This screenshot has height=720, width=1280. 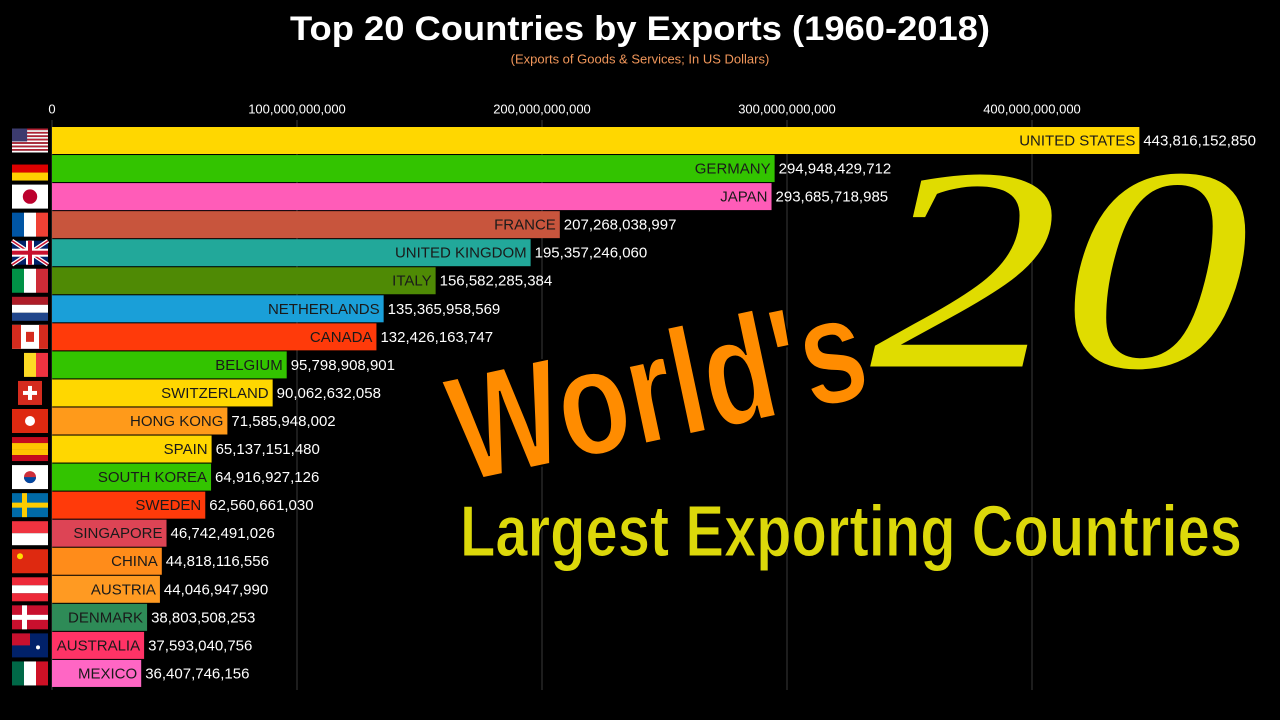 I want to click on bar-category-label: GERMANY, so click(x=733, y=169).